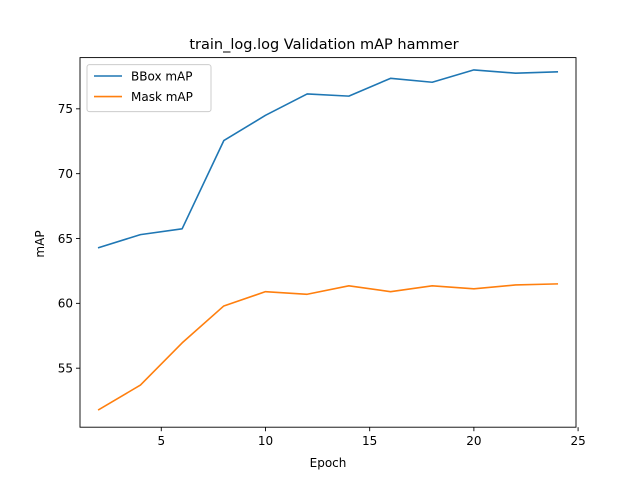 This screenshot has width=640, height=480. I want to click on y-axis-ticks: 55 60 65 70 75, so click(69, 238).